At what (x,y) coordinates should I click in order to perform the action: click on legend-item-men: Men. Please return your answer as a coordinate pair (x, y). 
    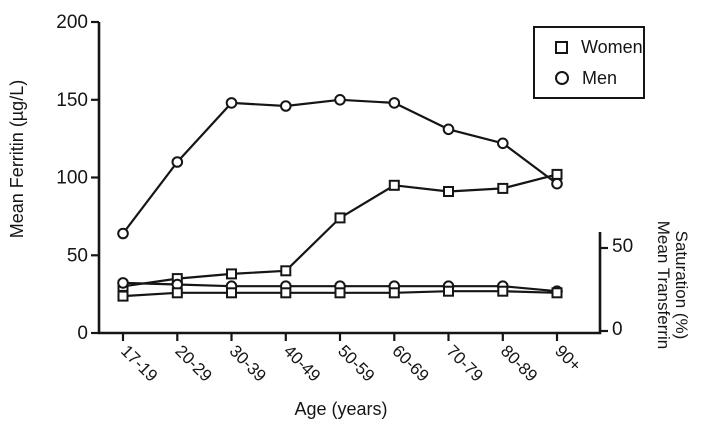
    Looking at the image, I should click on (599, 78).